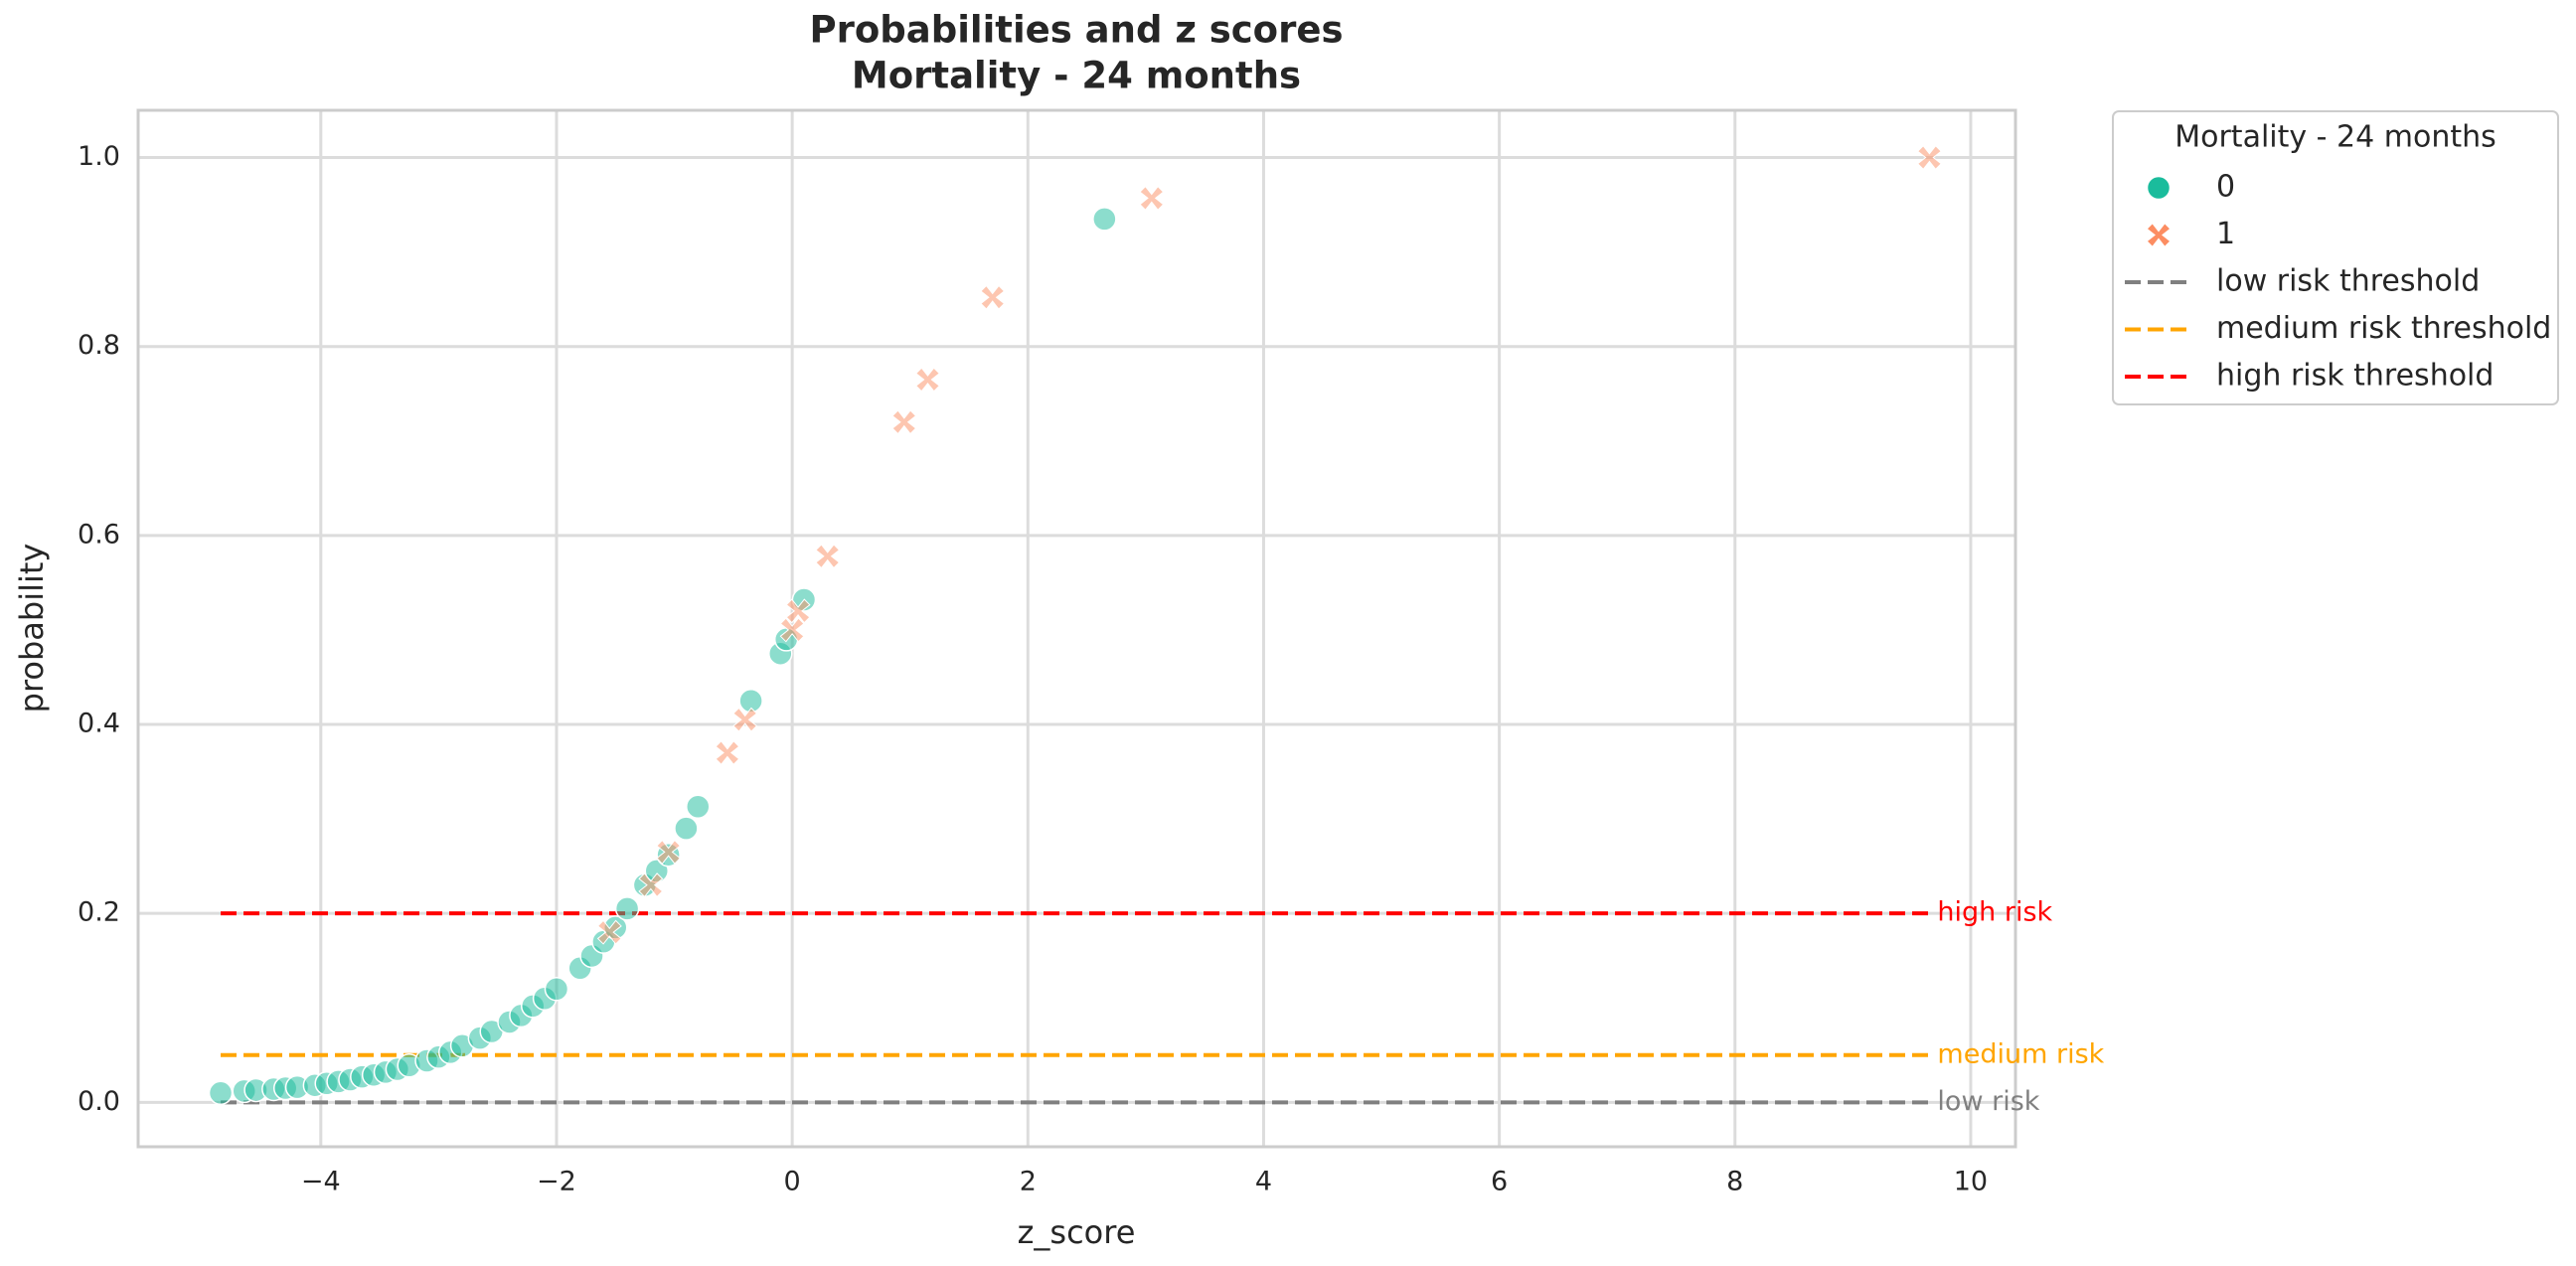 This screenshot has height=1266, width=2576. Describe the element at coordinates (2355, 376) in the screenshot. I see `legend-label: high risk threshold` at that location.